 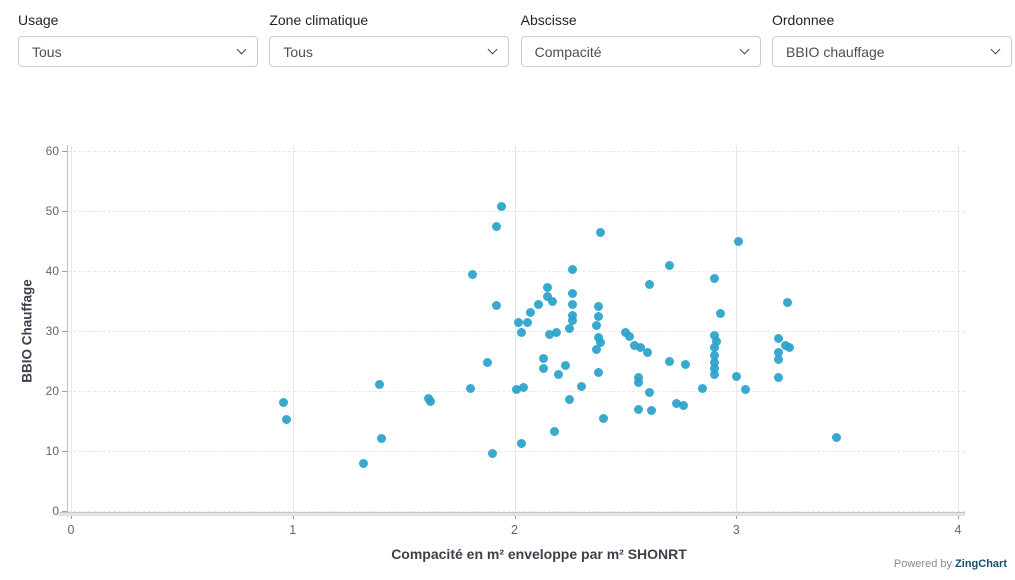 I want to click on x-axis-title: Compacité en m² enveloppe par m² SHONRT, so click(x=539, y=554).